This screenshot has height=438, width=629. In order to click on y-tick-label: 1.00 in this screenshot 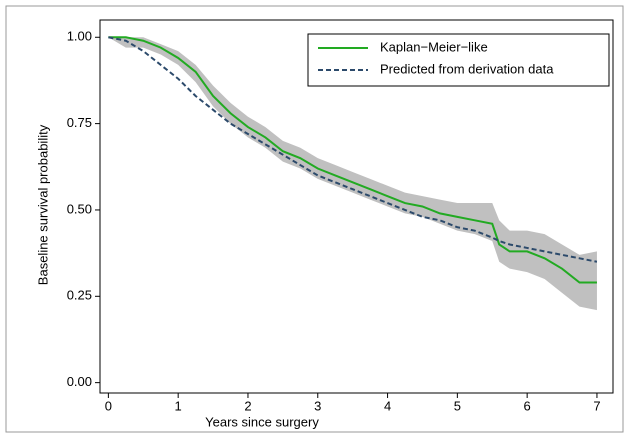, I will do `click(79, 36)`.